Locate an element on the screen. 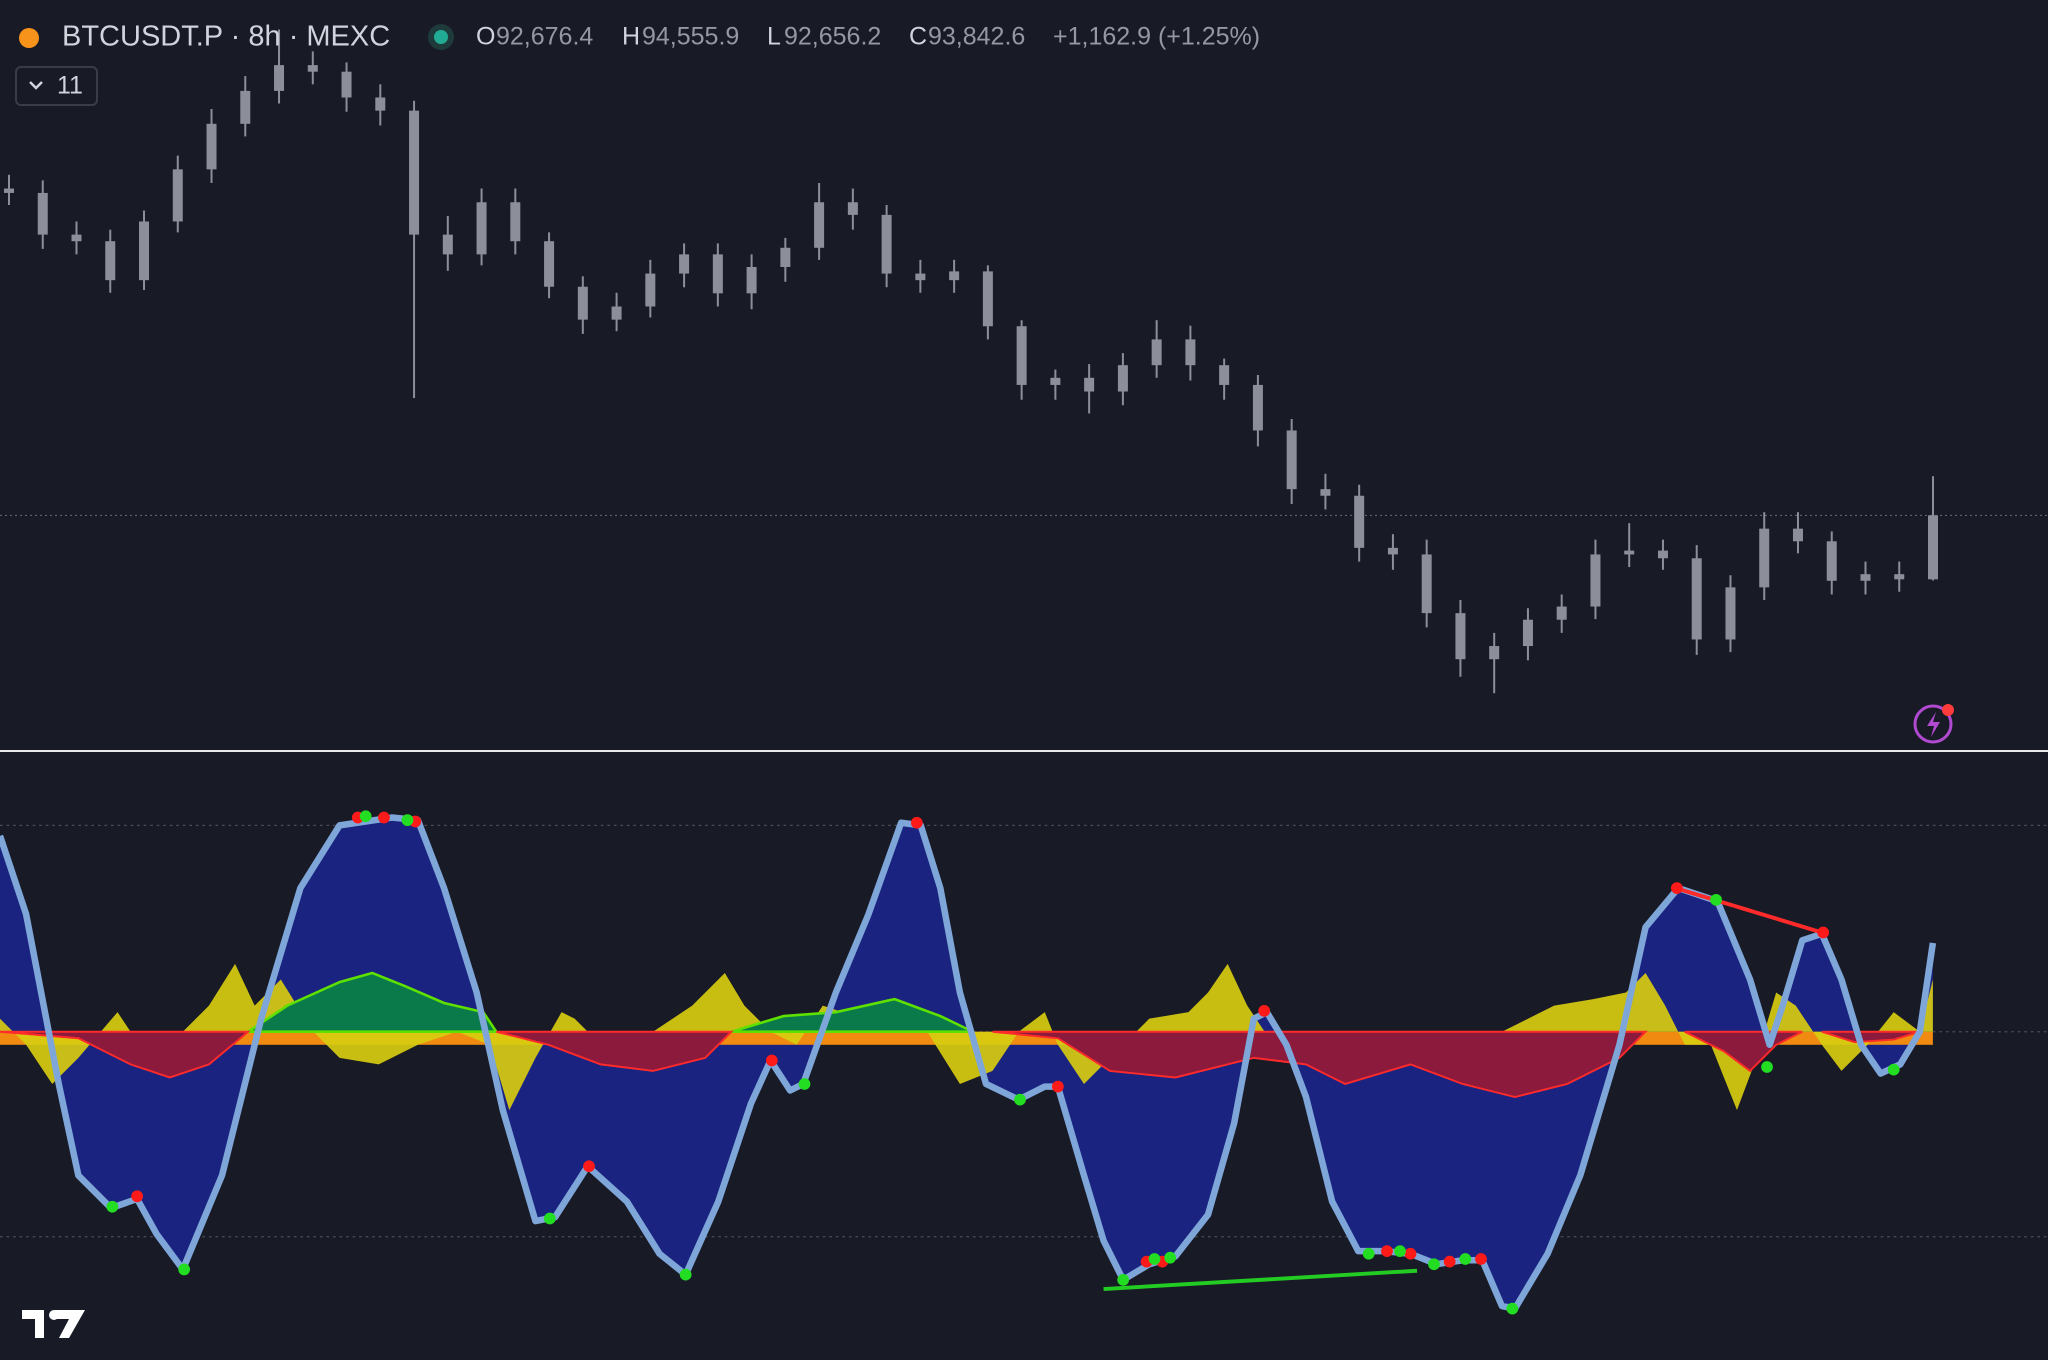  close-value: 93,842.6 is located at coordinates (976, 37).